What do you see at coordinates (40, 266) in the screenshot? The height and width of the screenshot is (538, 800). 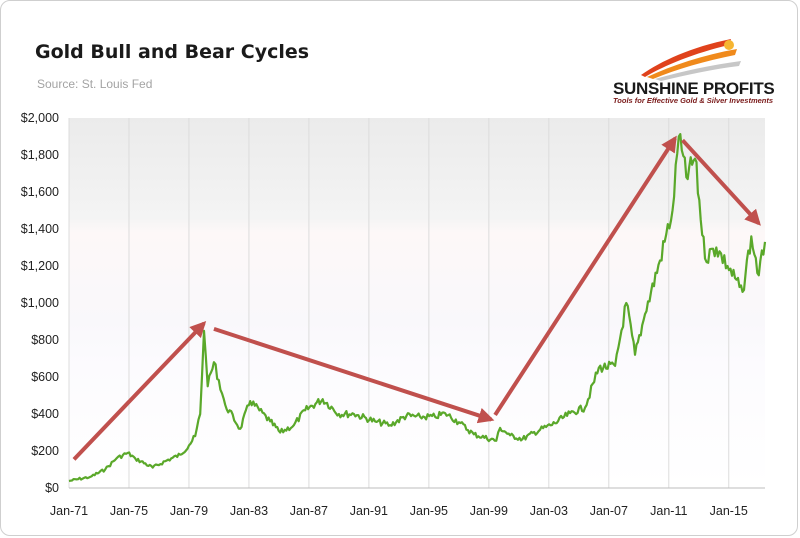 I see `y-tick-label: $1,200` at bounding box center [40, 266].